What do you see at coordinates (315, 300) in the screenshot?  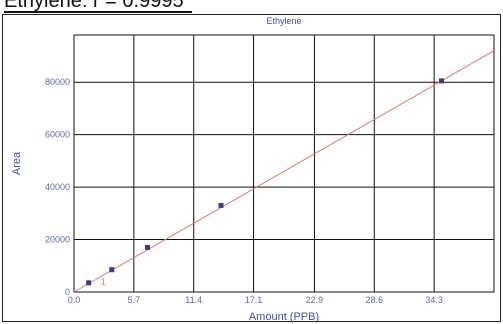 I see `x-tick-label: 22.9` at bounding box center [315, 300].